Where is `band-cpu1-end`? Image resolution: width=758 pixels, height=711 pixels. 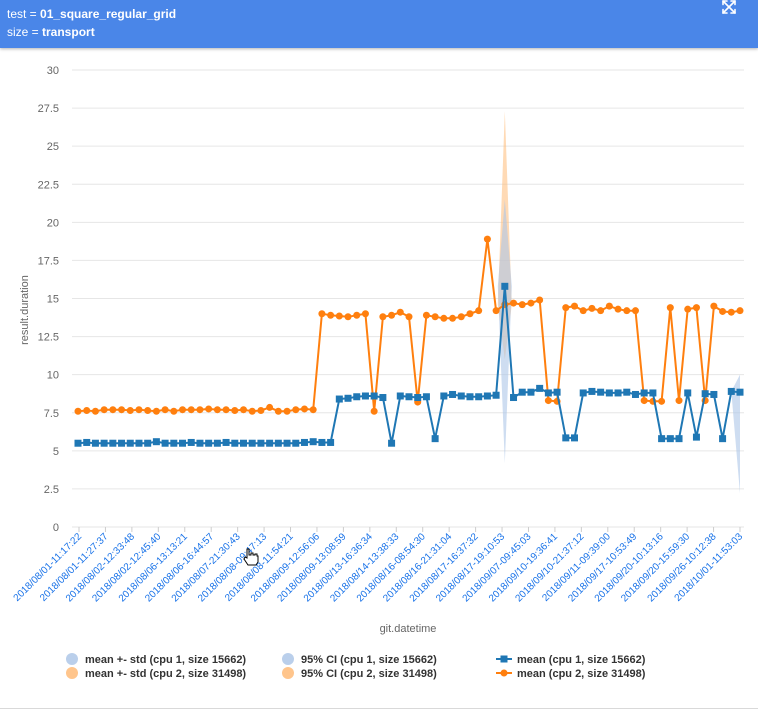
band-cpu1-end is located at coordinates (735, 434).